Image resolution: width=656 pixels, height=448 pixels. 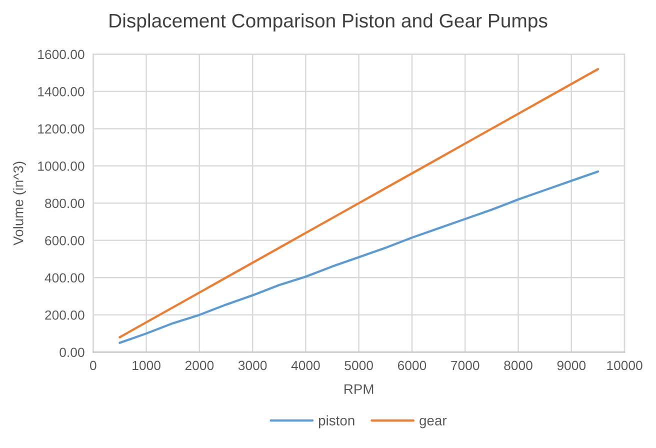 What do you see at coordinates (61, 129) in the screenshot?
I see `y-tick-label: 1200.00` at bounding box center [61, 129].